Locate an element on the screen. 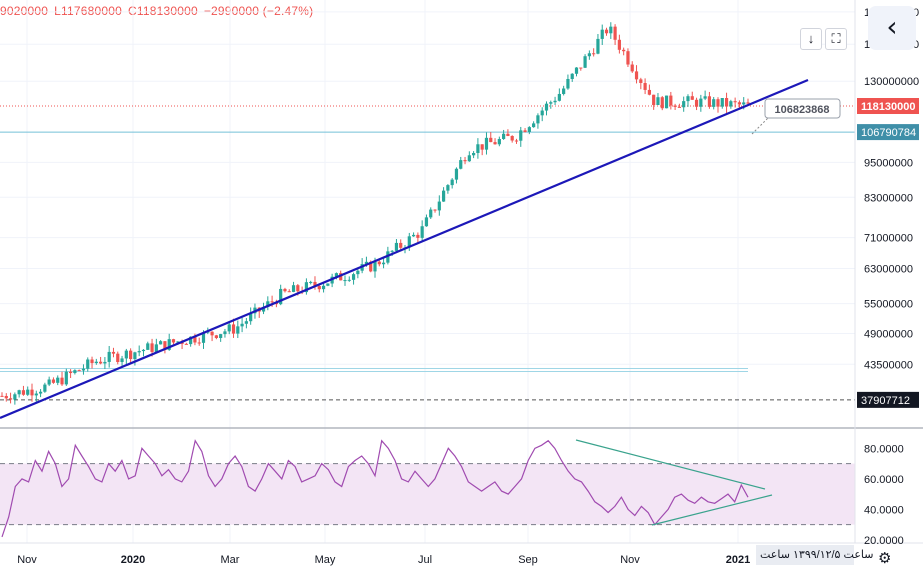 The width and height of the screenshot is (923, 573). rsi-channel-lower is located at coordinates (712, 510).